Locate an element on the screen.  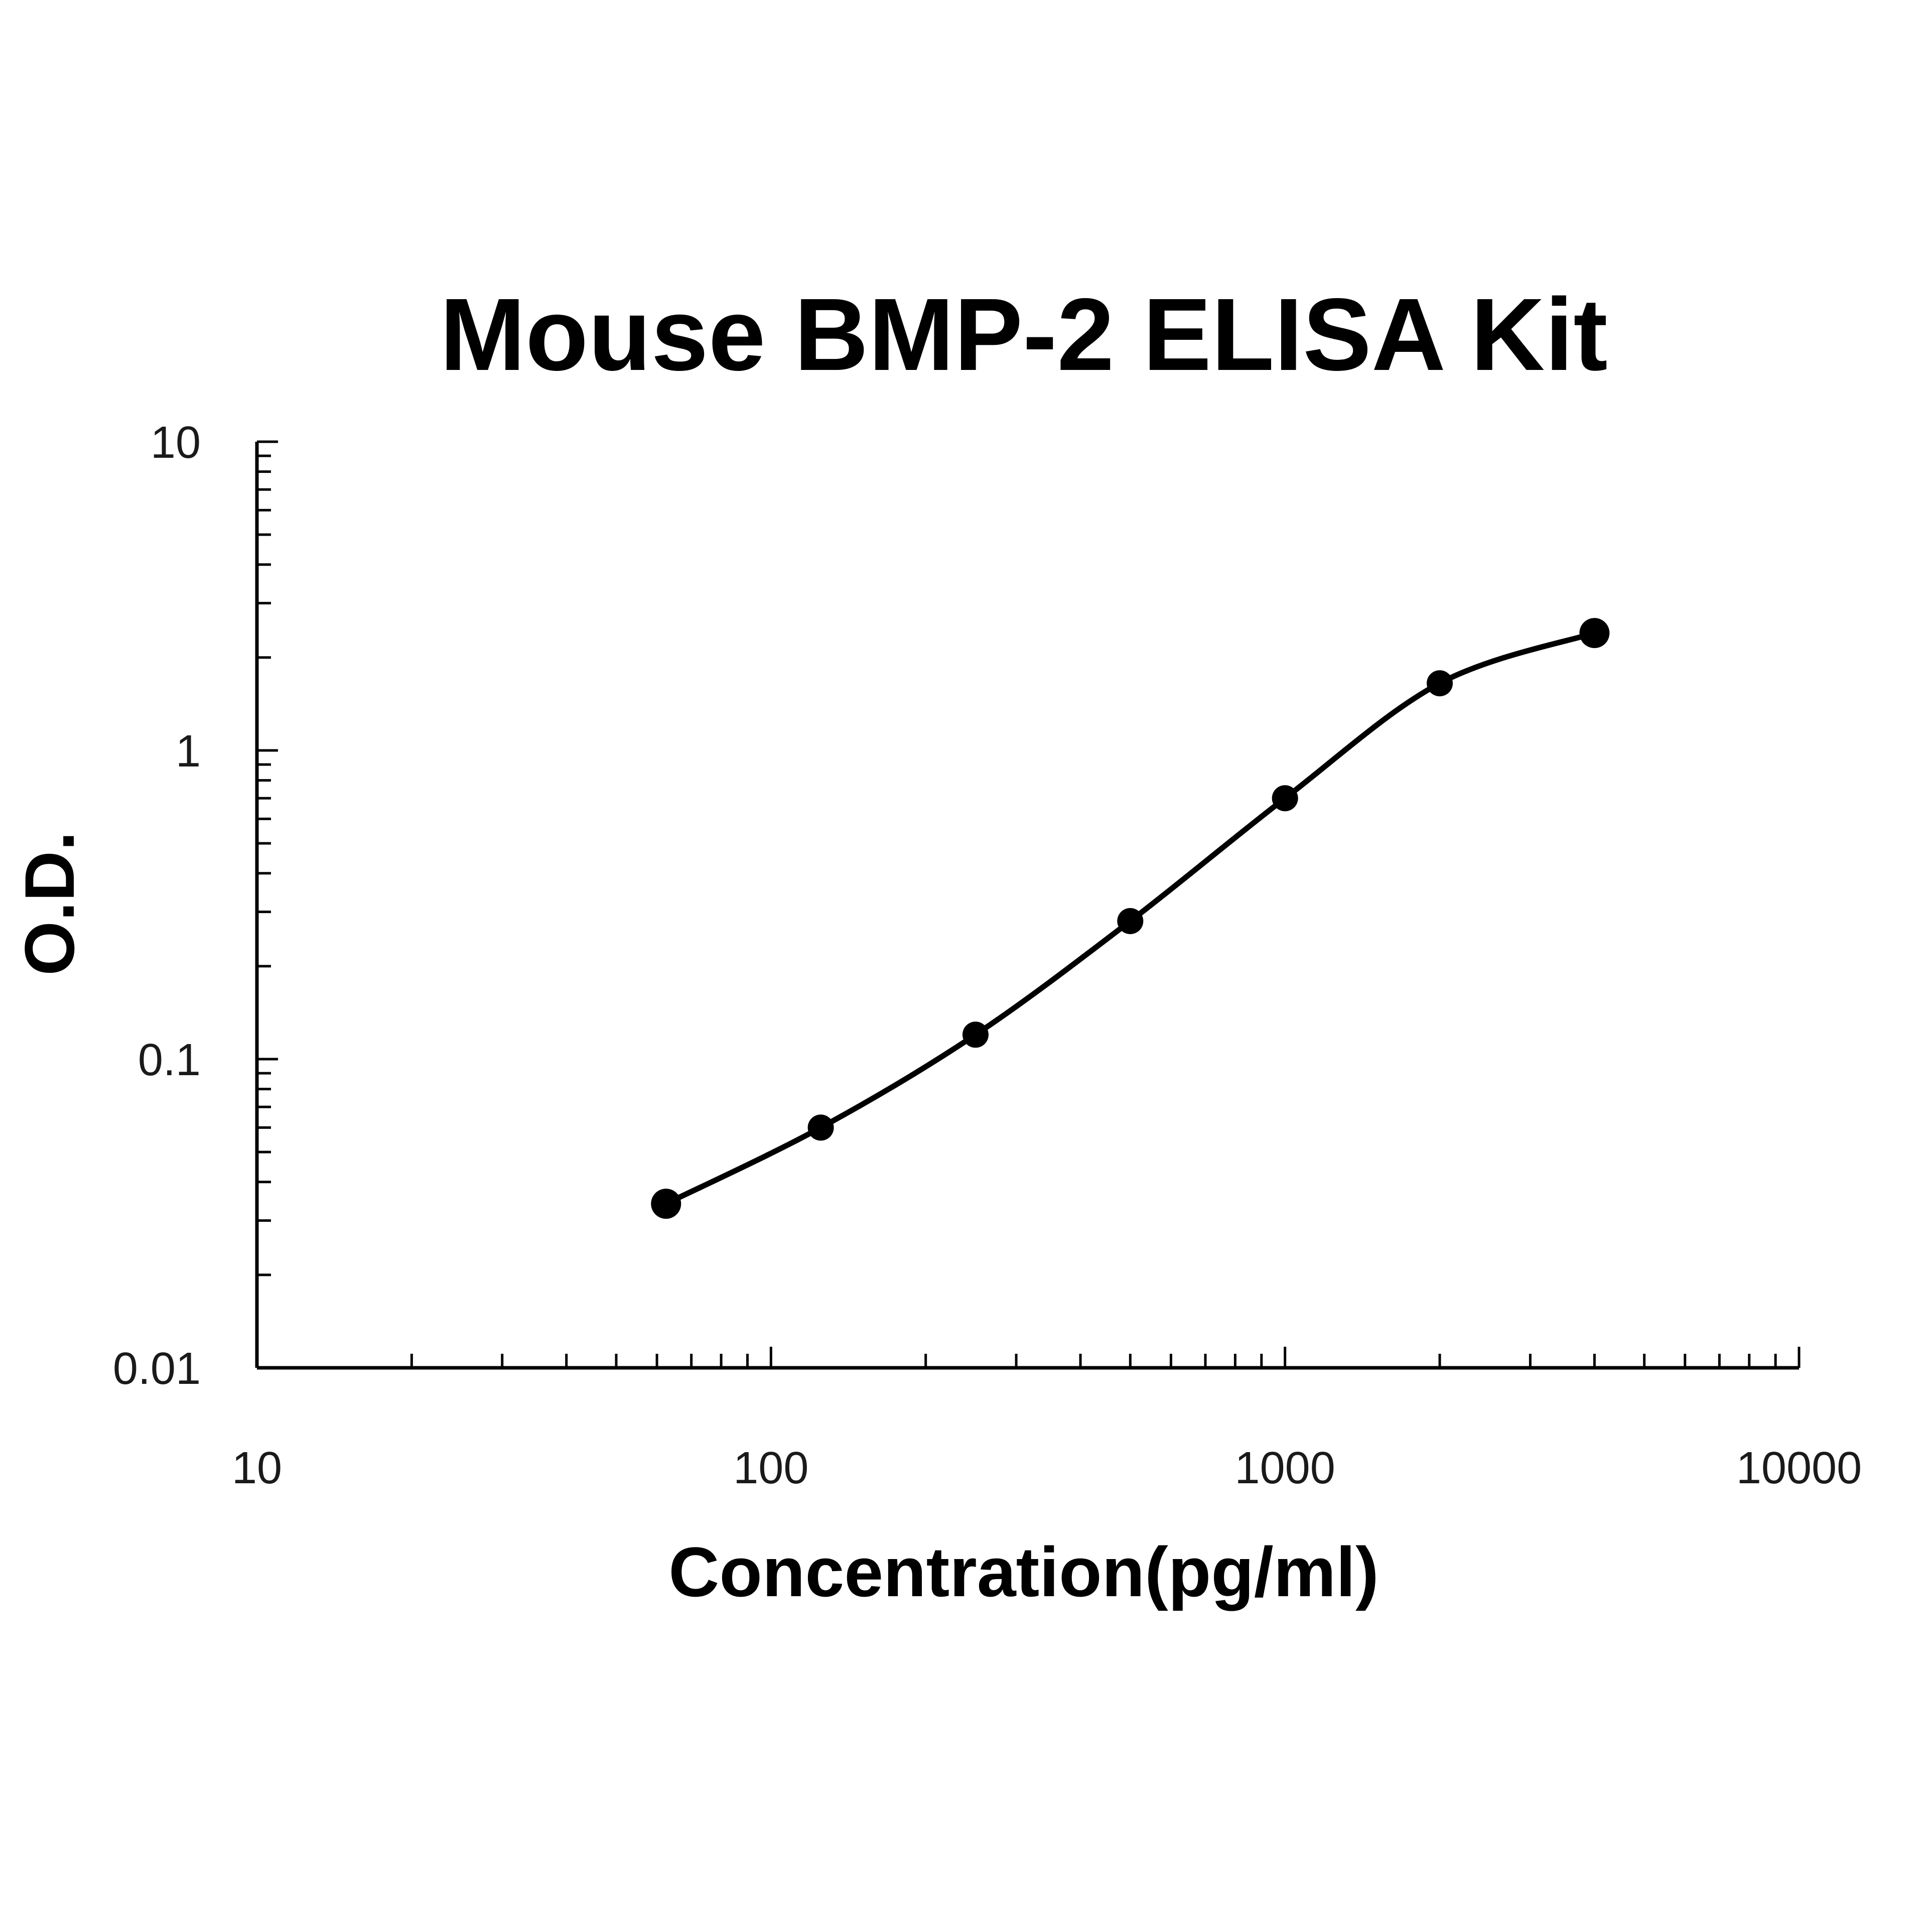
y-tick-label: 0.1 is located at coordinates (169, 1060).